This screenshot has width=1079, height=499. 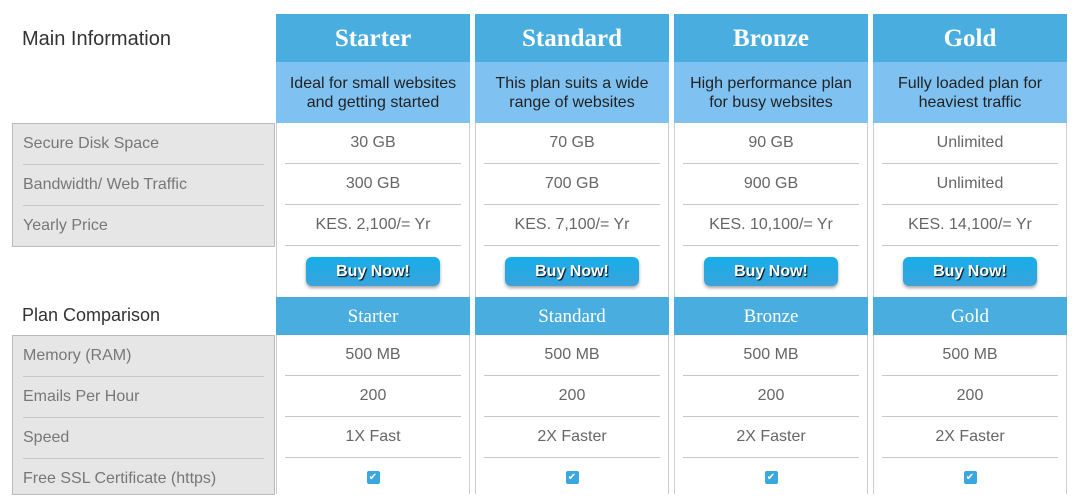 I want to click on plan-comparison-header: Starter, so click(x=373, y=316).